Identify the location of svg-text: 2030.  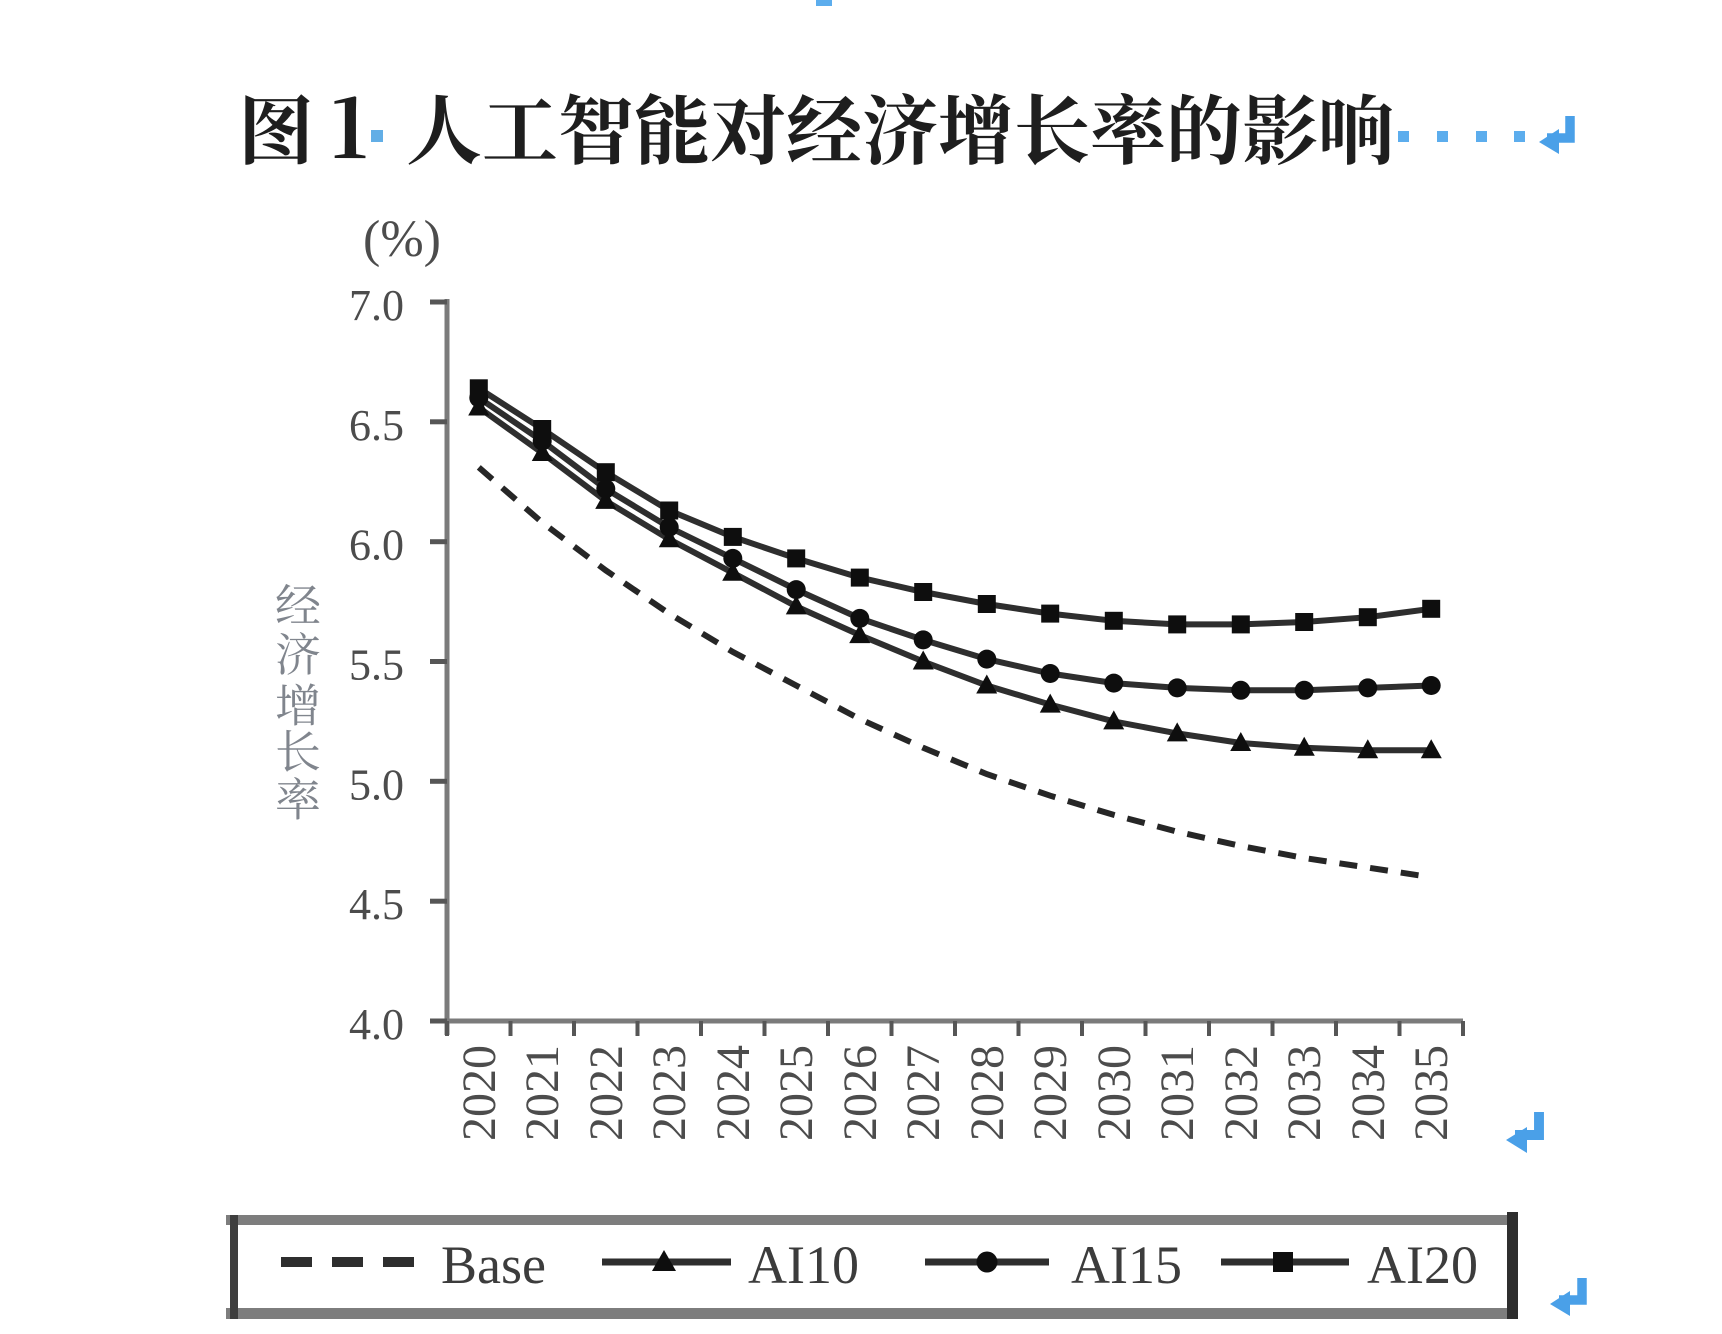
(1114, 1093).